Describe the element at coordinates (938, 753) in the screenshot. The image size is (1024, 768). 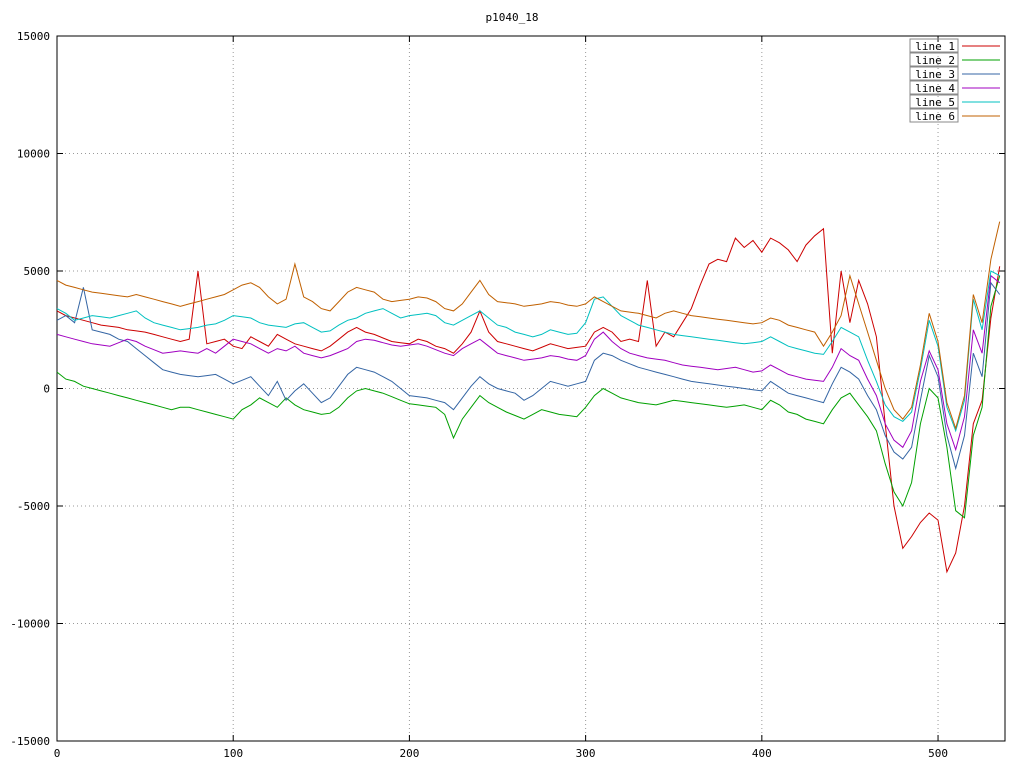
I see `x-tick-label: 500` at that location.